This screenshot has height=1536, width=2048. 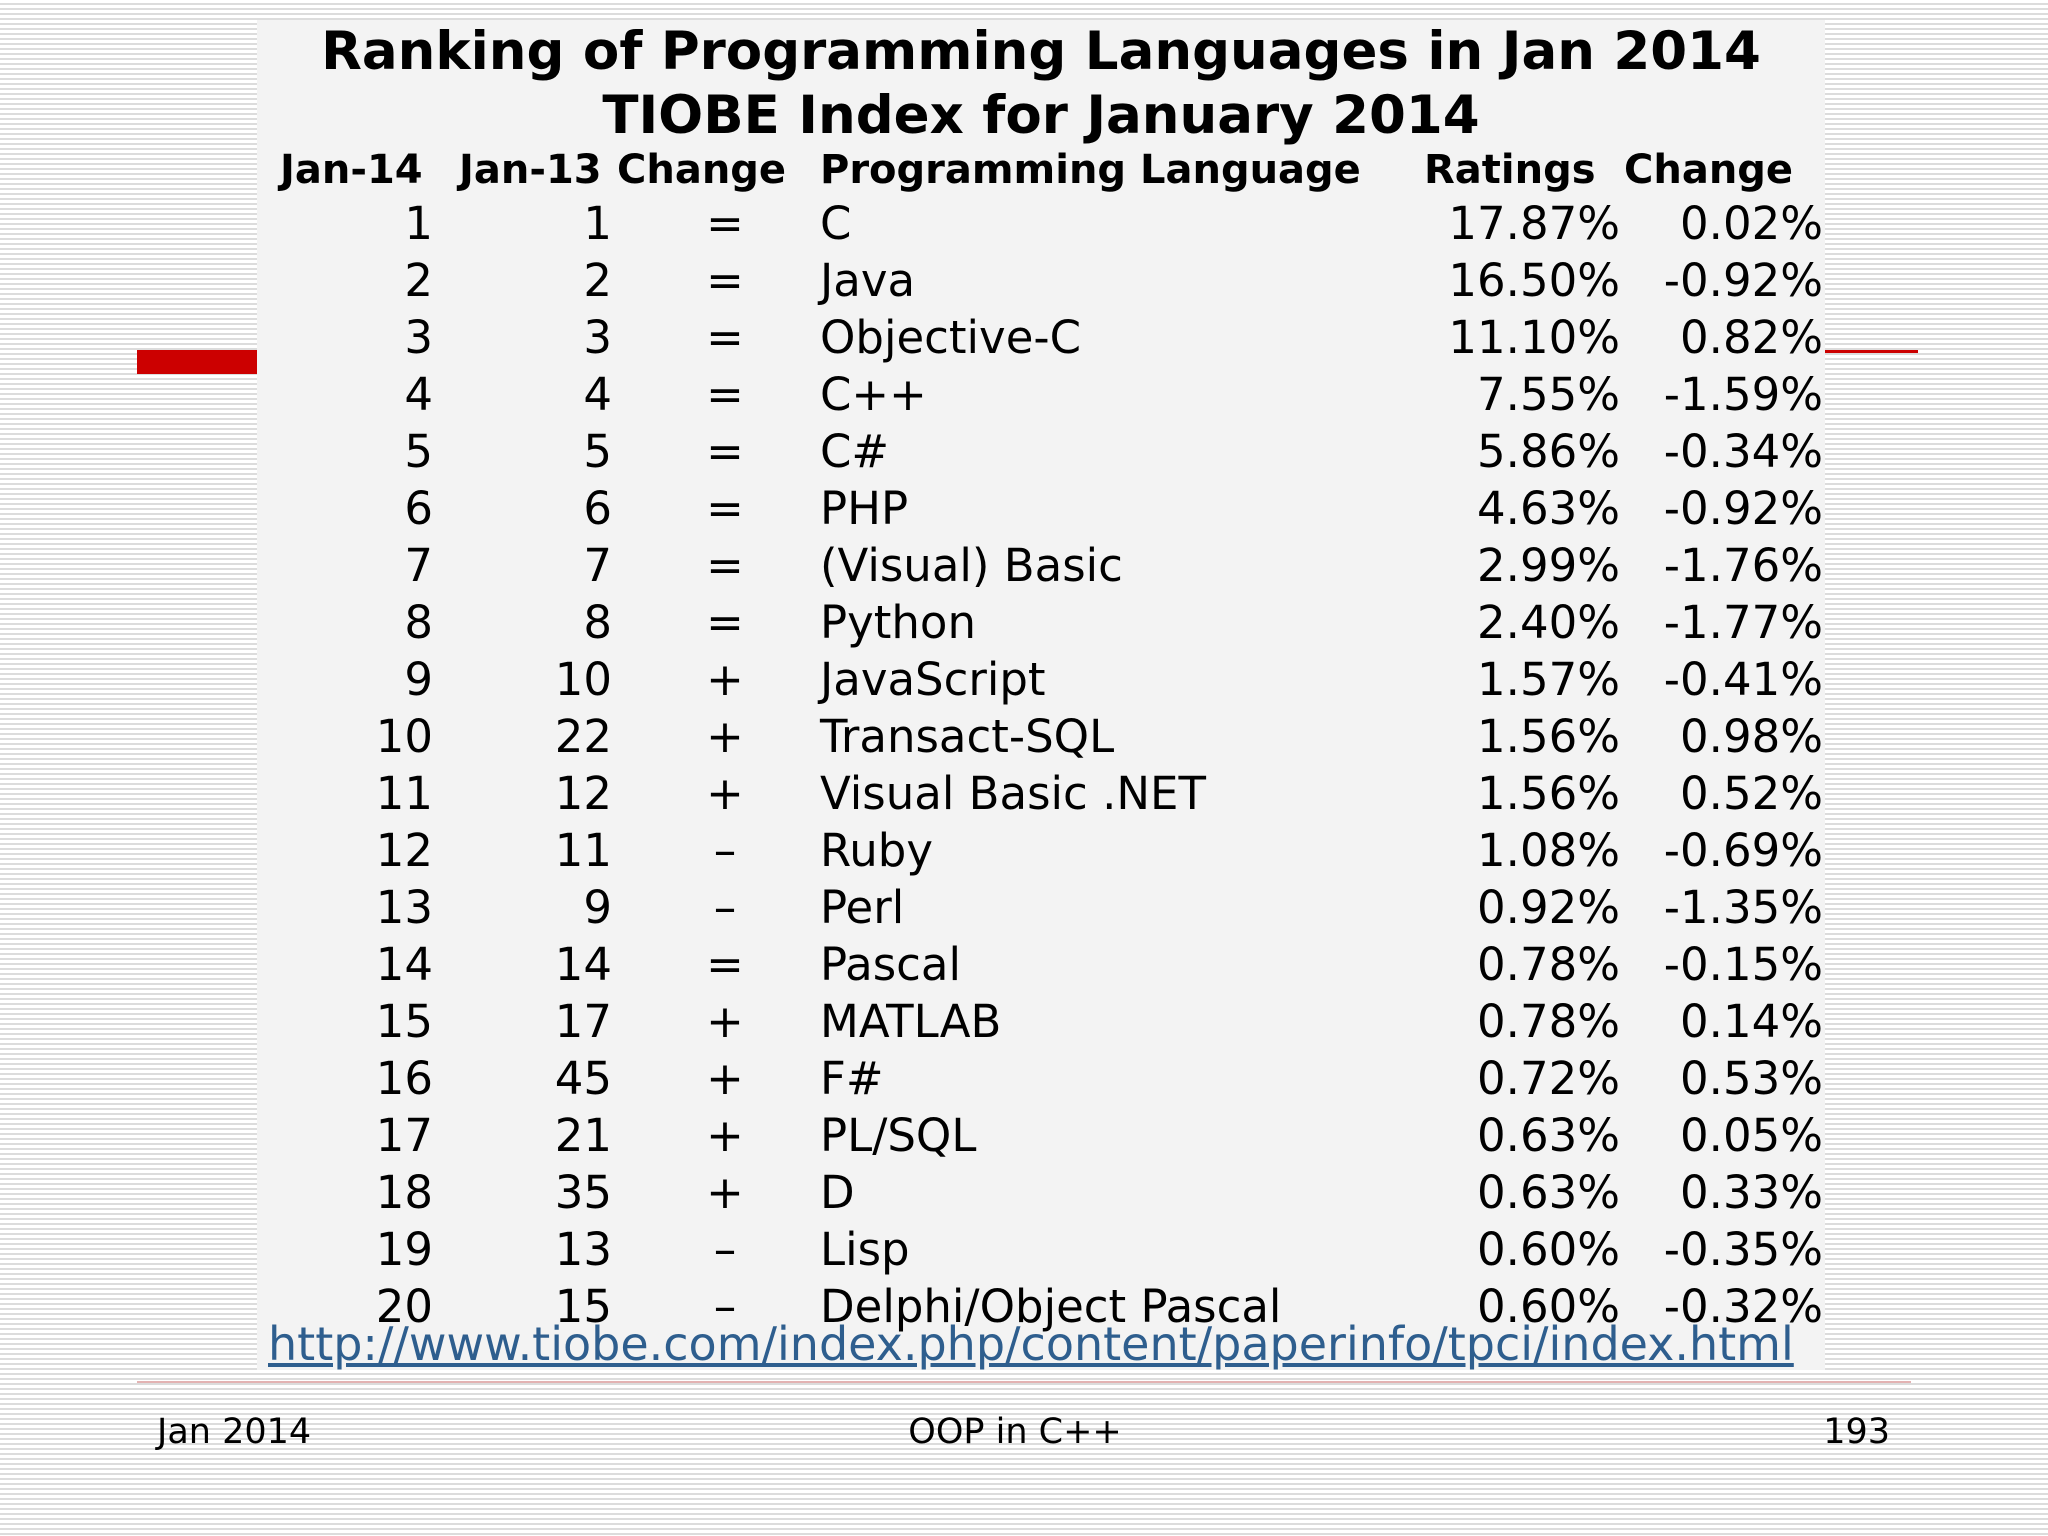 What do you see at coordinates (890, 964) in the screenshot?
I see `language-cell: Pascal` at bounding box center [890, 964].